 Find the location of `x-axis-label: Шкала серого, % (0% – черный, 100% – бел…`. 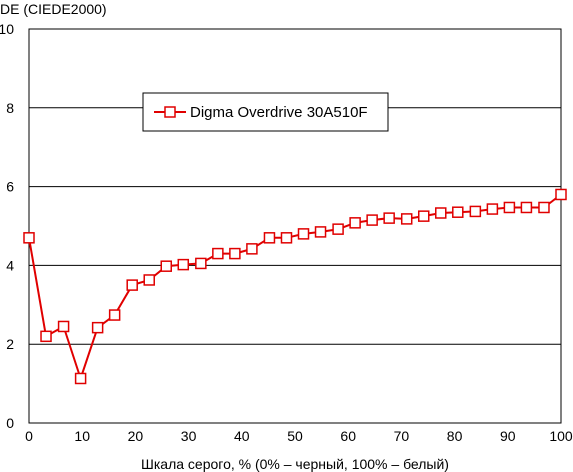

x-axis-label: Шкала серого, % (0% – черный, 100% – бел… is located at coordinates (295, 464).